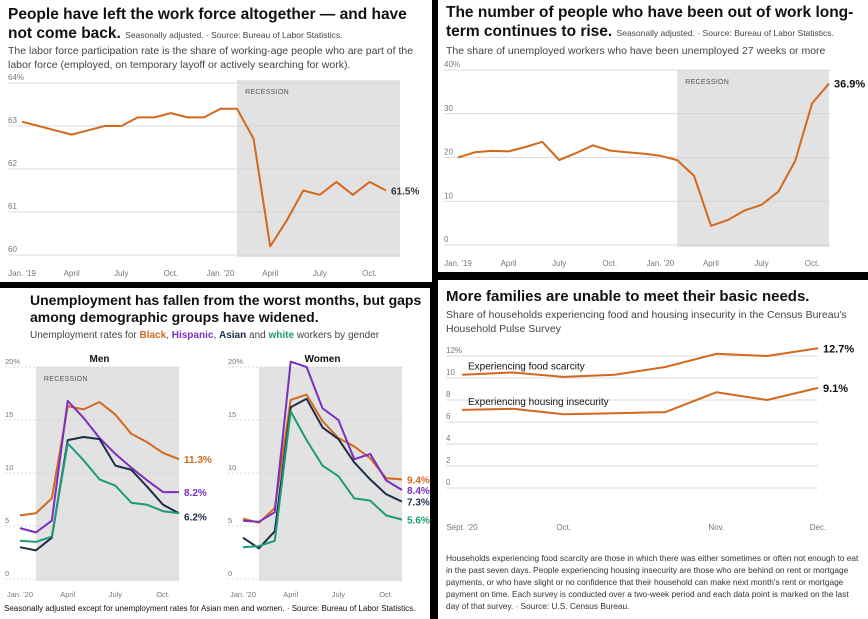 The width and height of the screenshot is (868, 619). Describe the element at coordinates (838, 349) in the screenshot. I see `end-value-label: 12.7%` at that location.